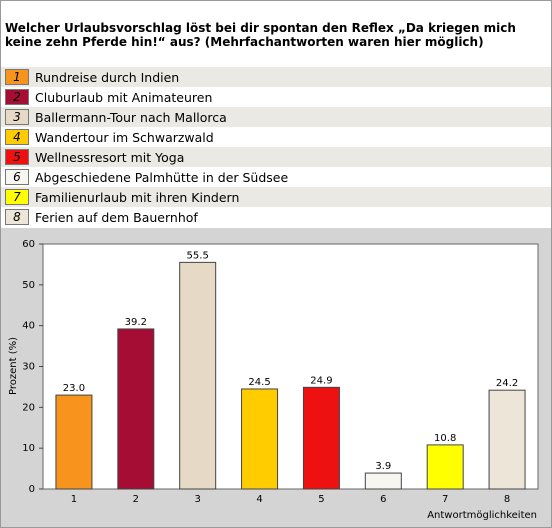 The width and height of the screenshot is (552, 528). What do you see at coordinates (276, 77) in the screenshot?
I see `legend-row: 1 Rundreise durch Indien` at bounding box center [276, 77].